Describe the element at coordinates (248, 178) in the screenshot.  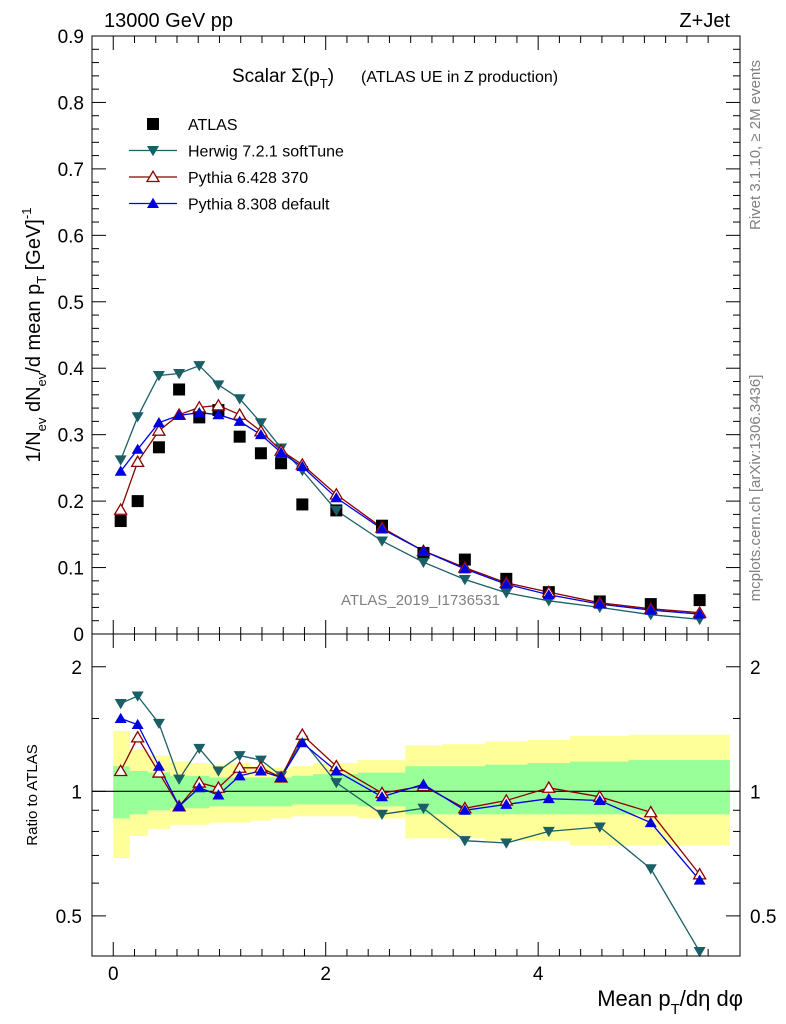
I see `legend-label-pythia6: Pythia 6.428 370` at that location.